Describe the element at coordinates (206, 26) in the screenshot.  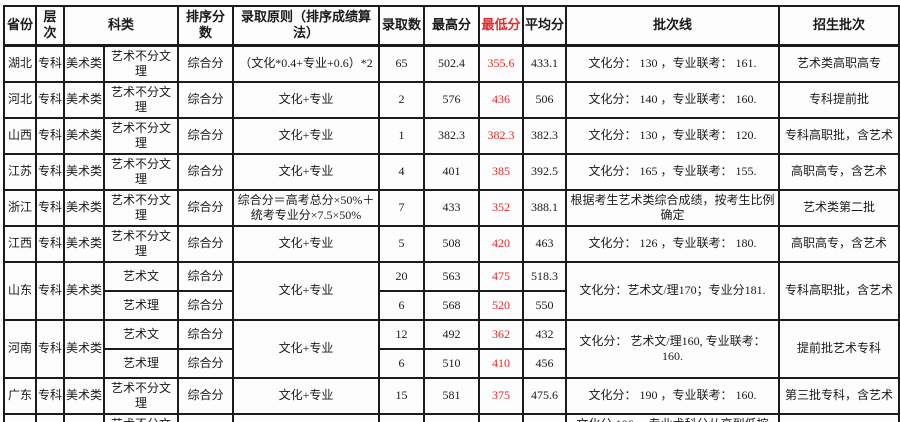
I see `header-sort-score: 排序分数` at that location.